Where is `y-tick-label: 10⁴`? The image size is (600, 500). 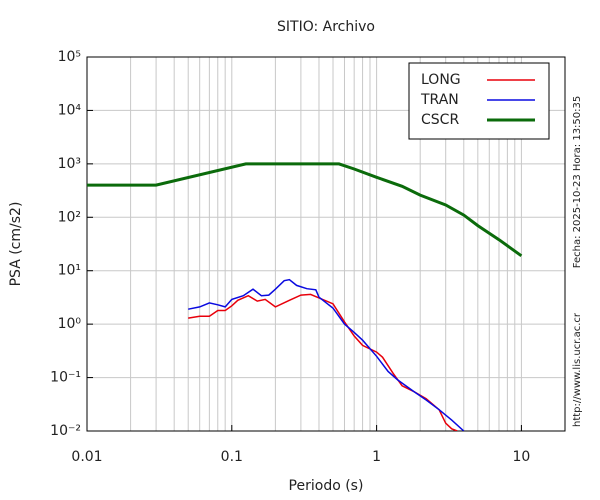
y-tick-label: 10⁴ is located at coordinates (70, 110).